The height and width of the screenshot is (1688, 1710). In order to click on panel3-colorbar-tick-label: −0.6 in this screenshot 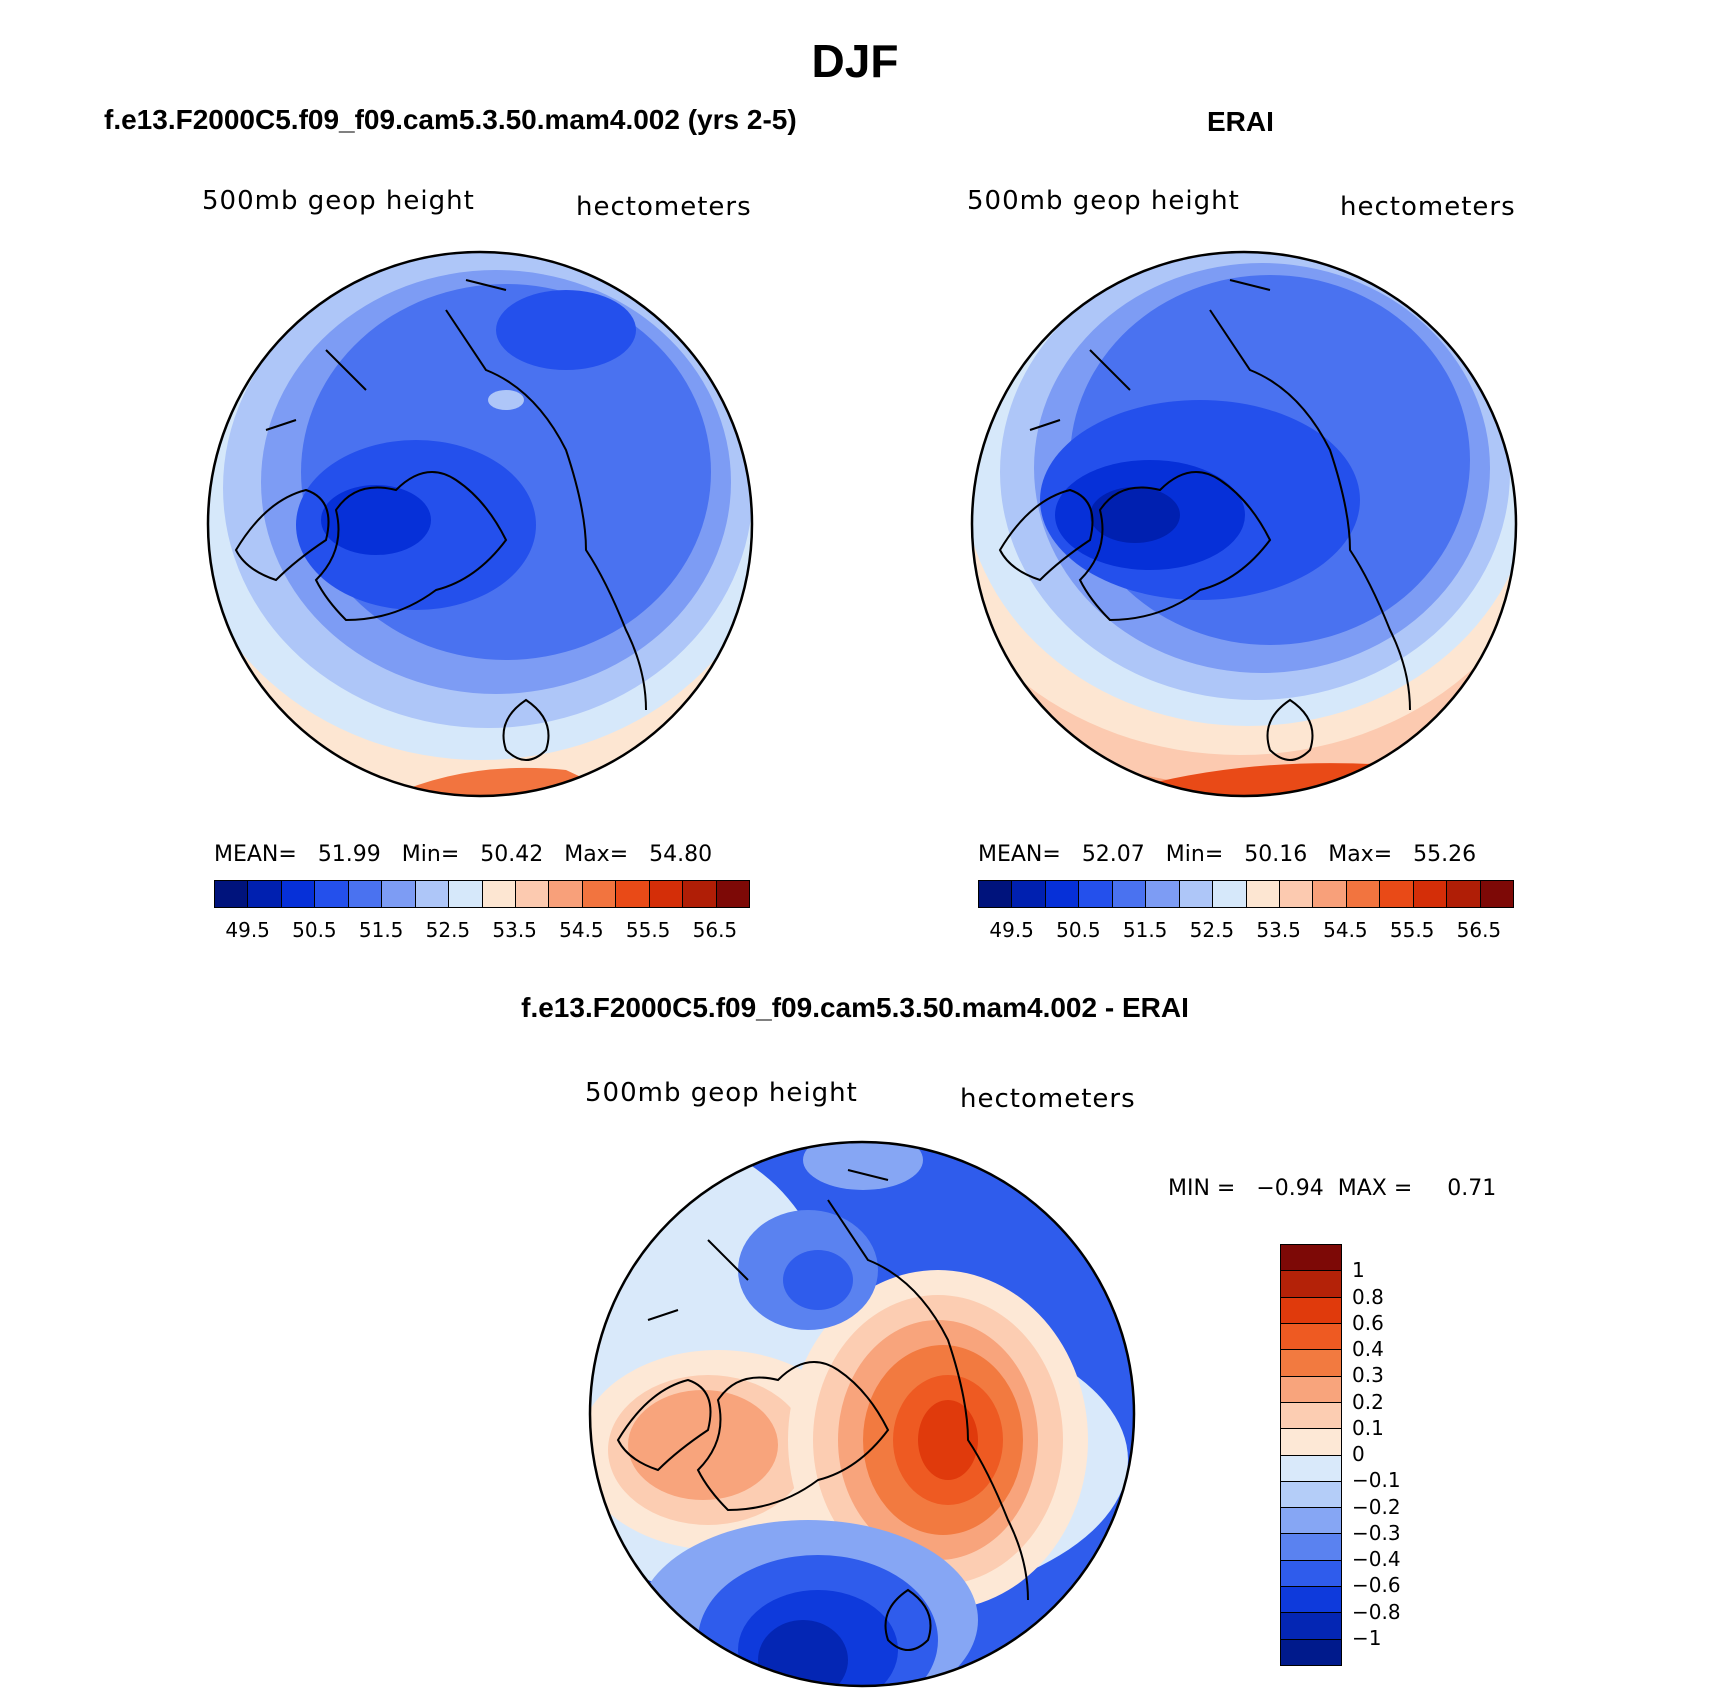, I will do `click(1376, 1585)`.